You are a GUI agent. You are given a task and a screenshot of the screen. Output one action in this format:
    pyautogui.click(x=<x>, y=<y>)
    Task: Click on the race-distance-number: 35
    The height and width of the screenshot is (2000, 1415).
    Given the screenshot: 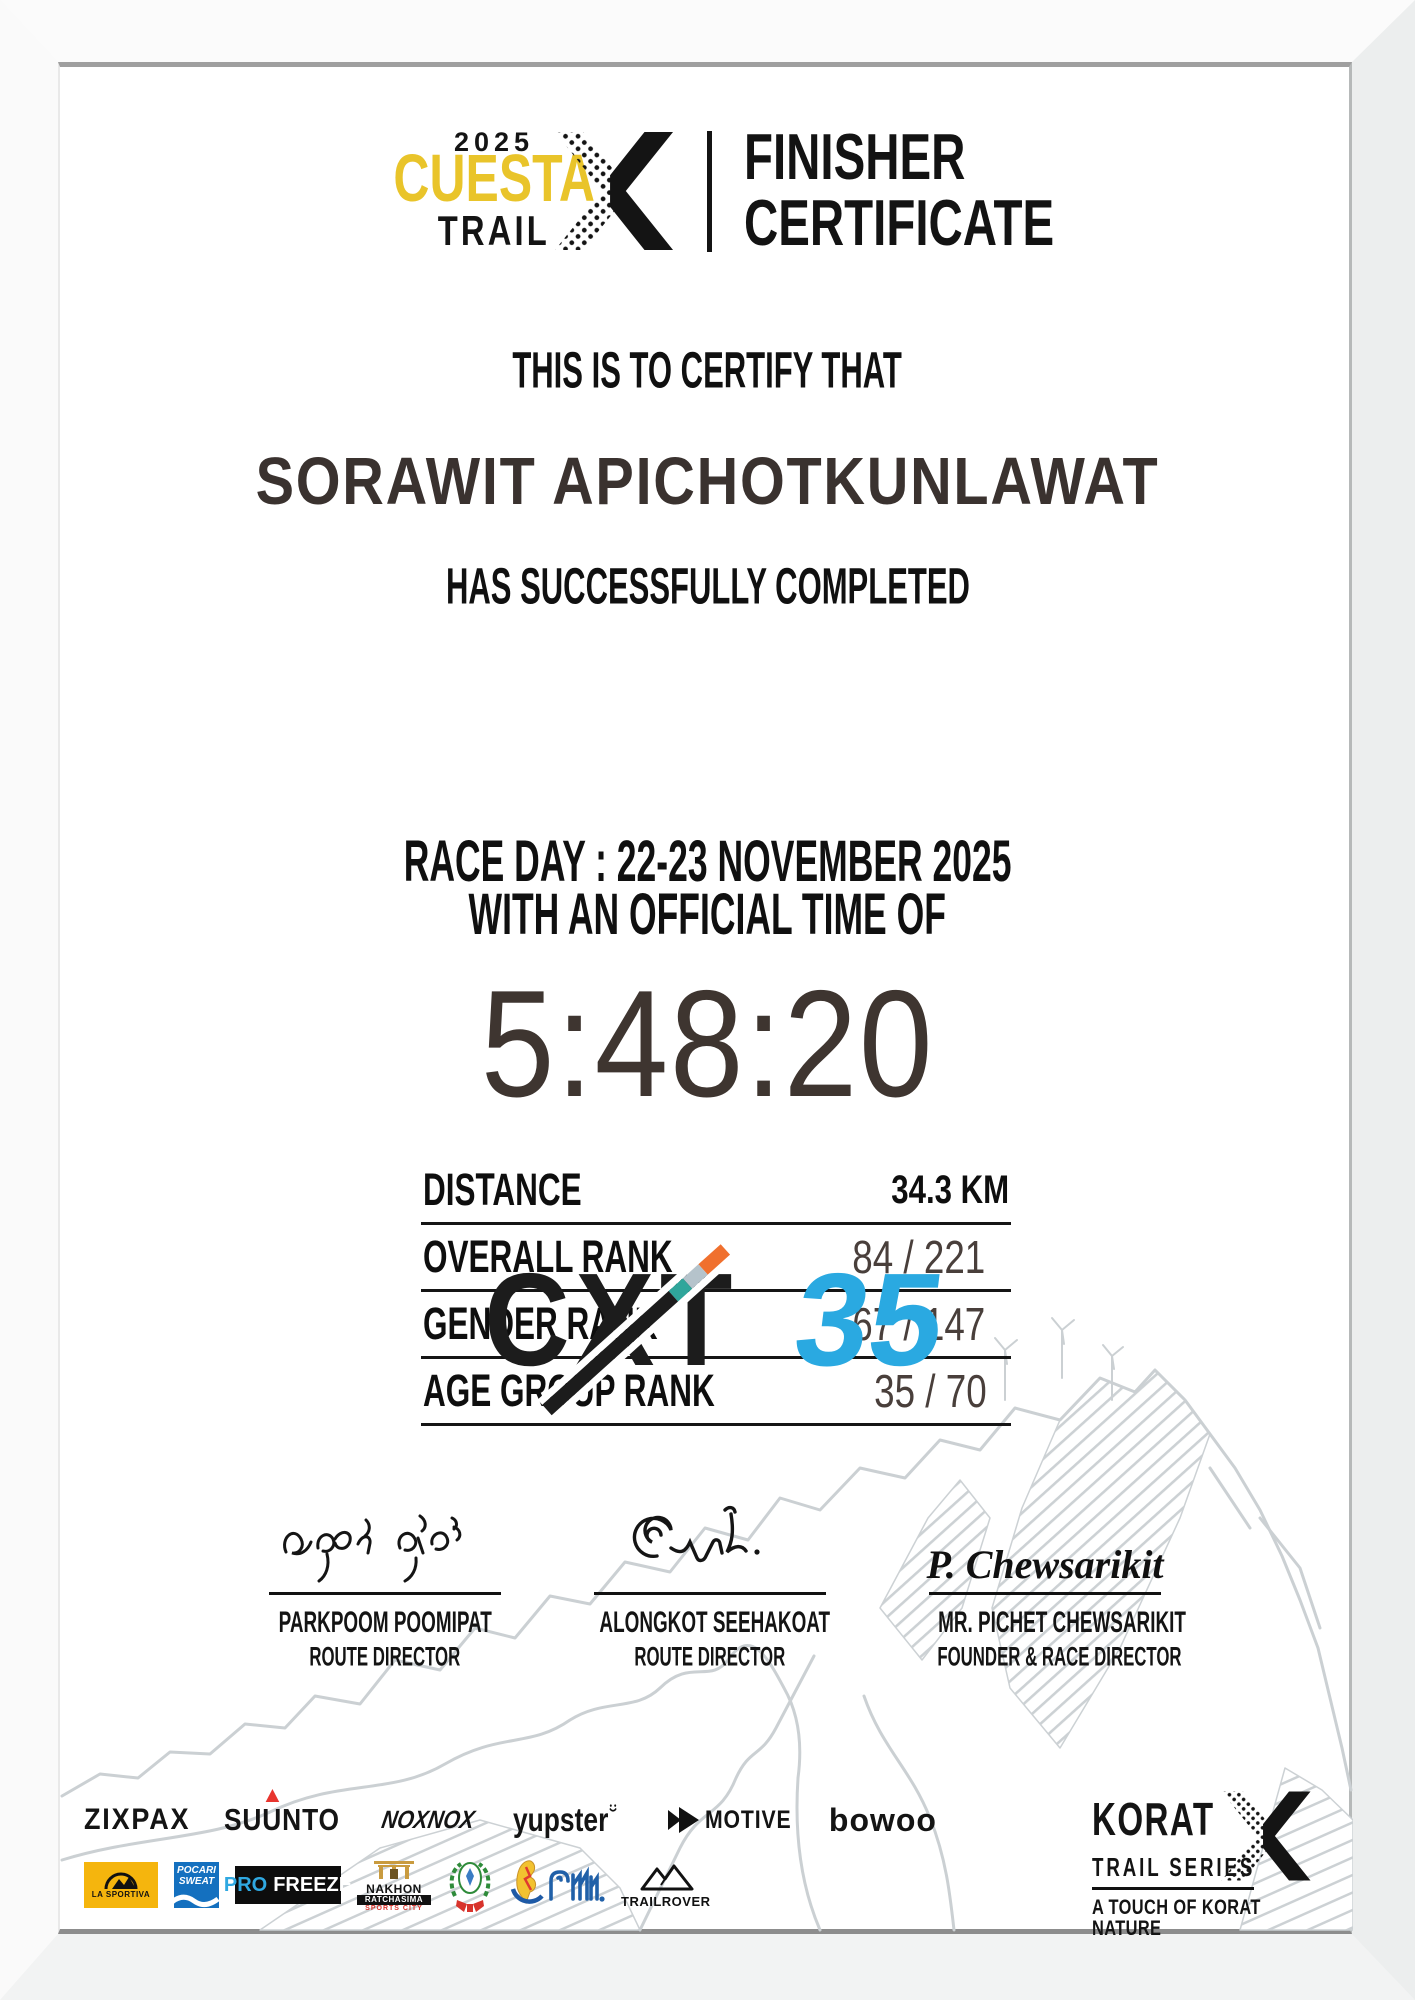 What is the action you would take?
    pyautogui.click(x=870, y=1319)
    